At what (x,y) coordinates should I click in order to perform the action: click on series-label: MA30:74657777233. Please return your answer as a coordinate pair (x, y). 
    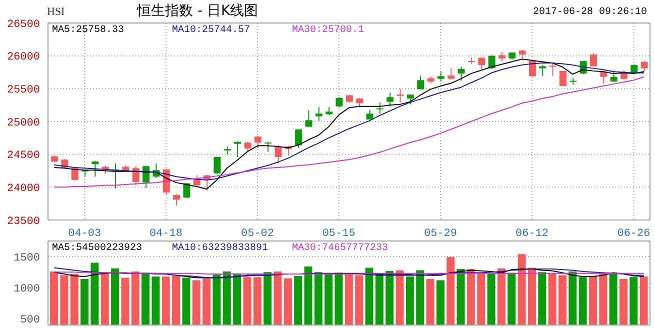
    Looking at the image, I should click on (341, 249).